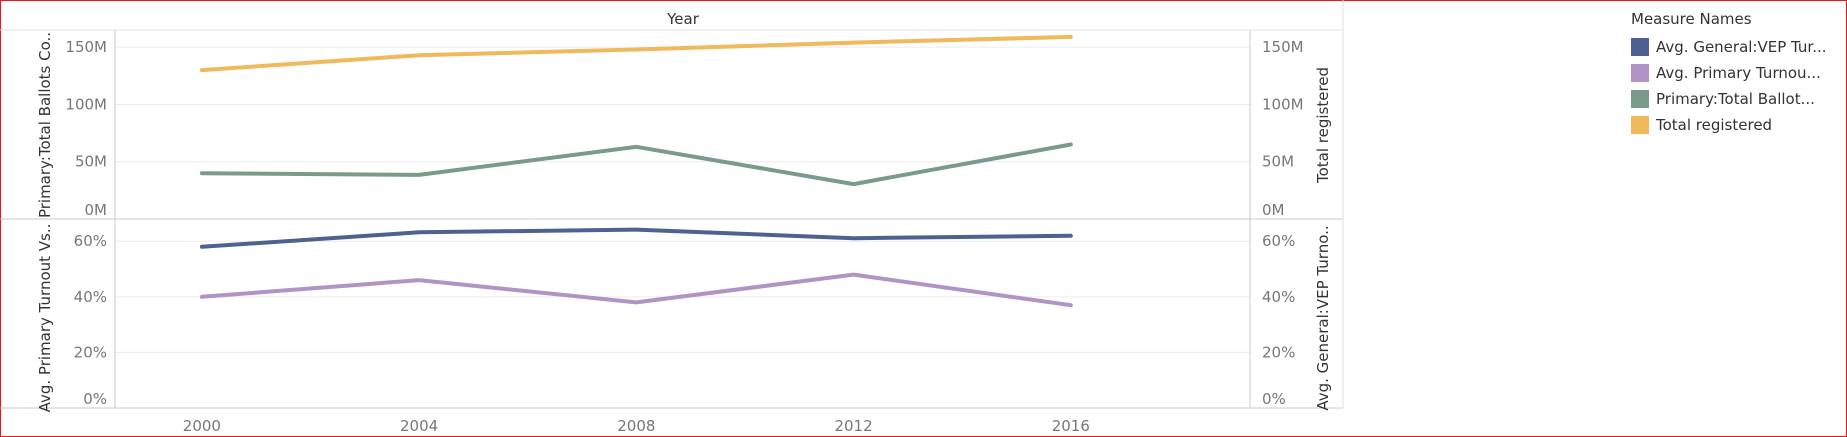 The height and width of the screenshot is (437, 1847). What do you see at coordinates (1274, 399) in the screenshot?
I see `y-tick-label-right: 0%` at bounding box center [1274, 399].